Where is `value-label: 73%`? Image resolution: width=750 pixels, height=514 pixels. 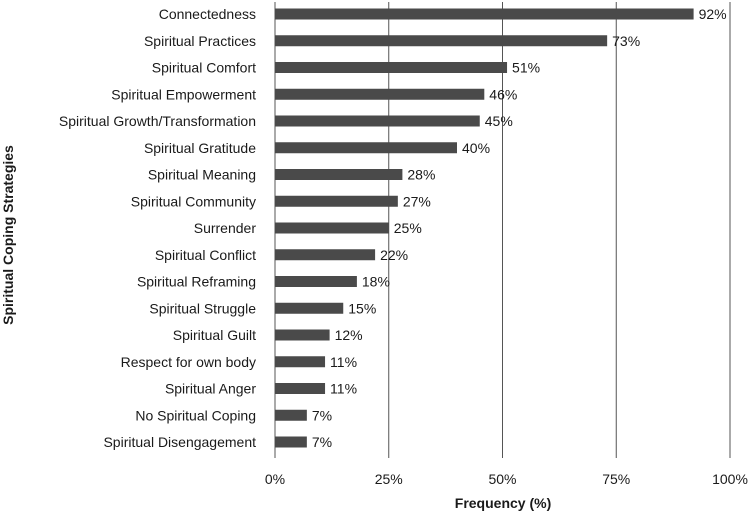
value-label: 73% is located at coordinates (626, 41).